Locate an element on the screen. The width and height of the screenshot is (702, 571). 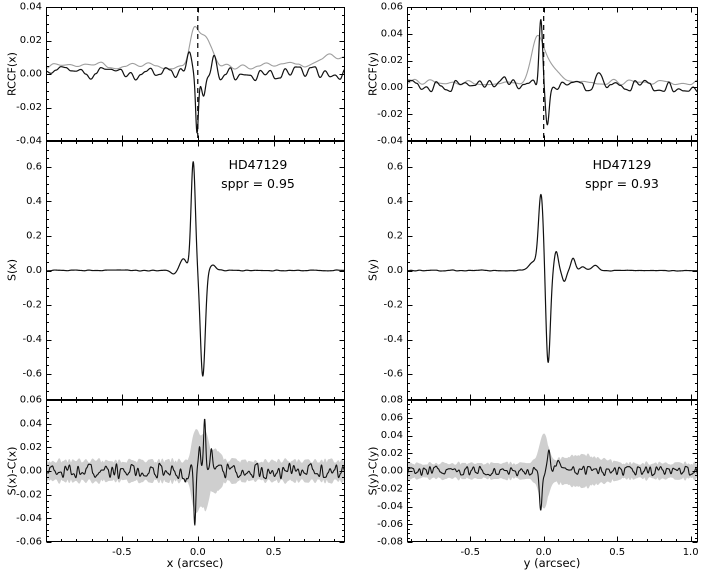
ylabel-s-y: S(y) is located at coordinates (373, 270).